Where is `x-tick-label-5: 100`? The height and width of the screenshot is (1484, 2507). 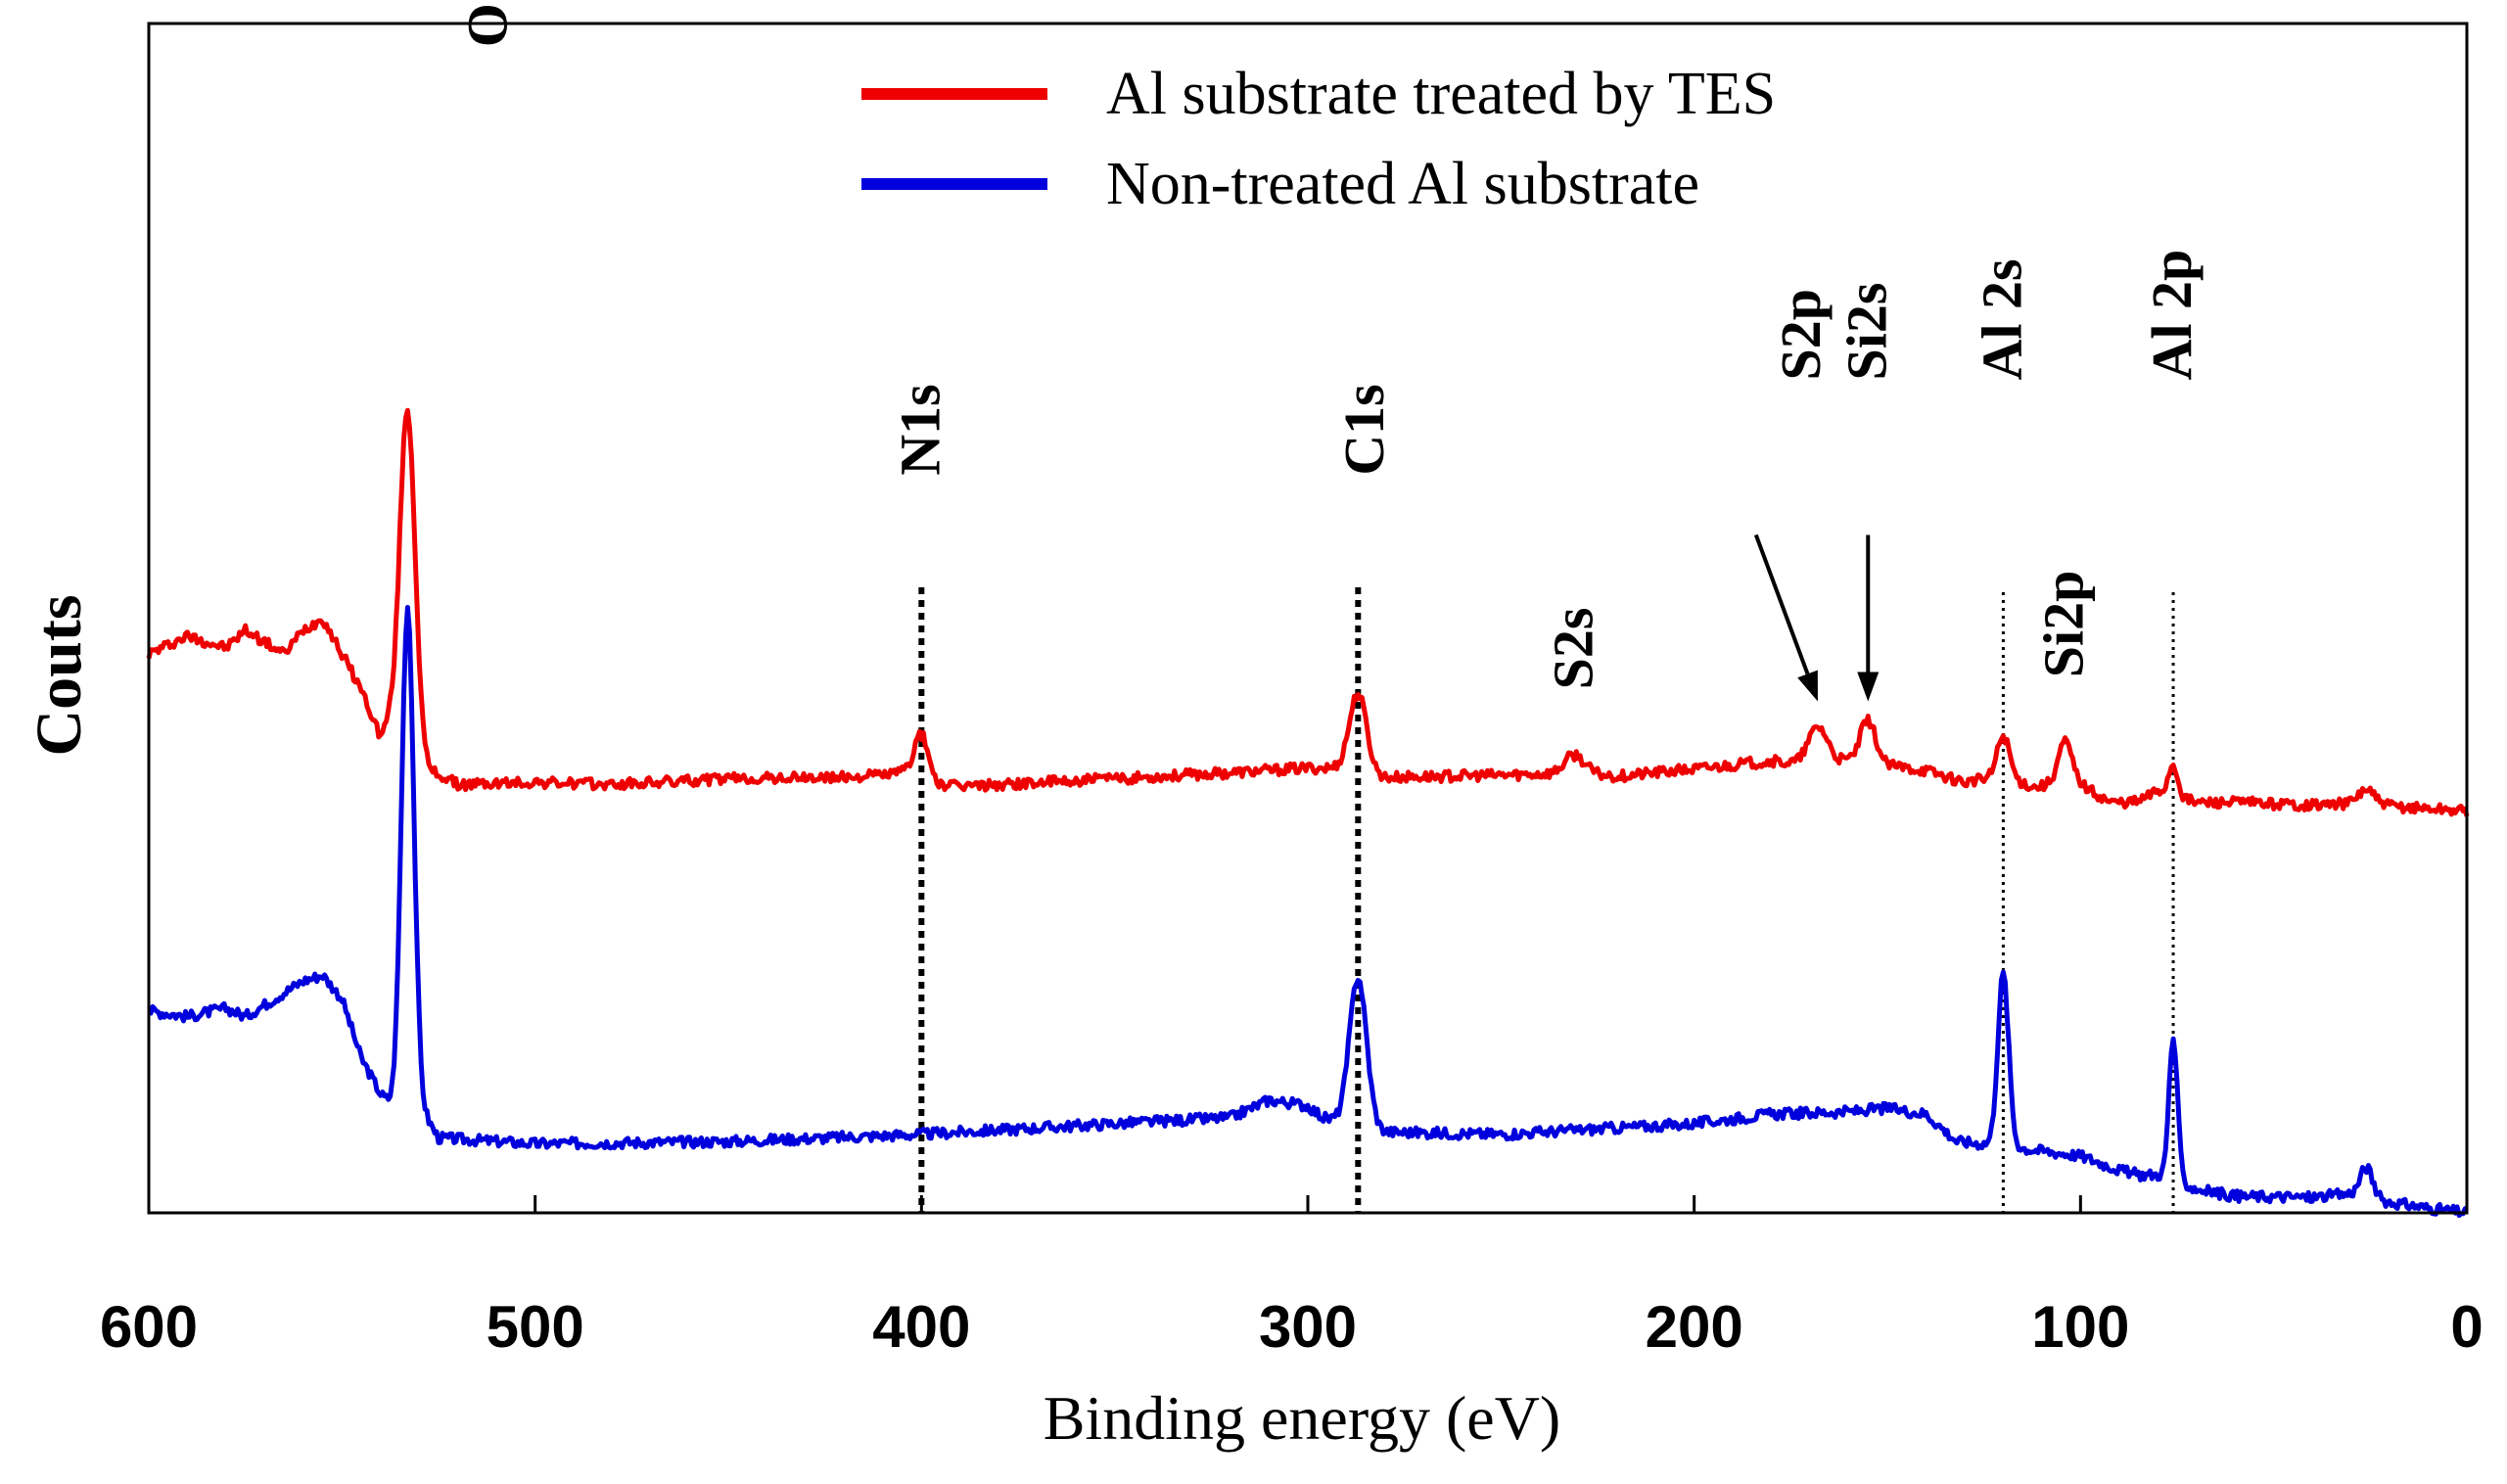 x-tick-label-5: 100 is located at coordinates (2080, 1327).